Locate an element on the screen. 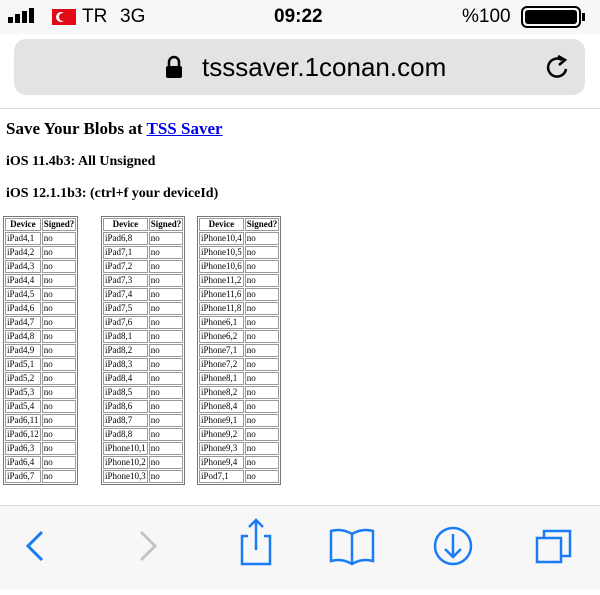  battery-level: %100 is located at coordinates (486, 16).